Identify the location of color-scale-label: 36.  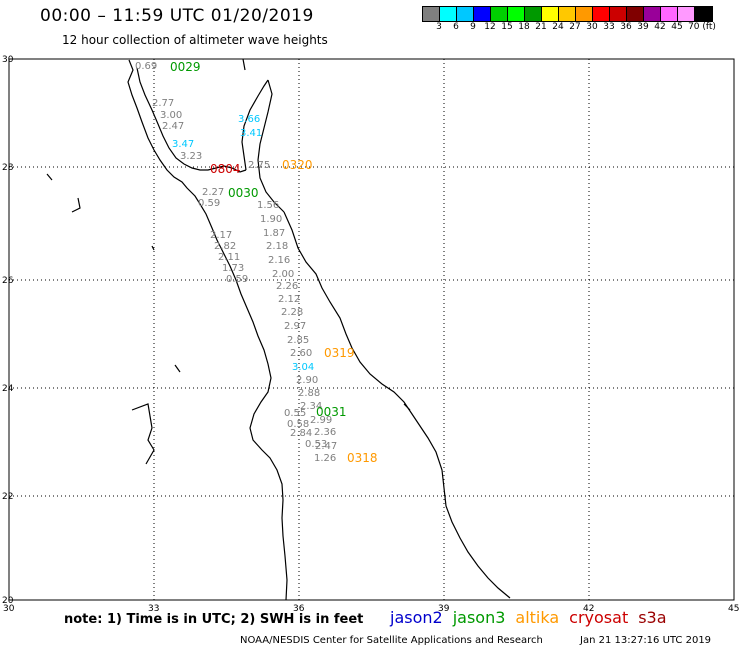
(626, 27).